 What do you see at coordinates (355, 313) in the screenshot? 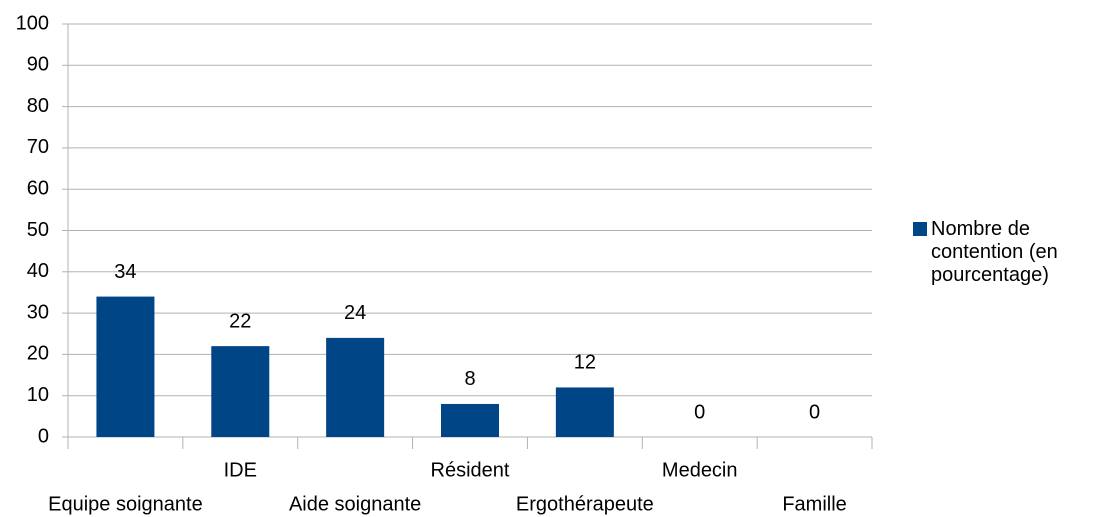
I see `data-label: 24` at bounding box center [355, 313].